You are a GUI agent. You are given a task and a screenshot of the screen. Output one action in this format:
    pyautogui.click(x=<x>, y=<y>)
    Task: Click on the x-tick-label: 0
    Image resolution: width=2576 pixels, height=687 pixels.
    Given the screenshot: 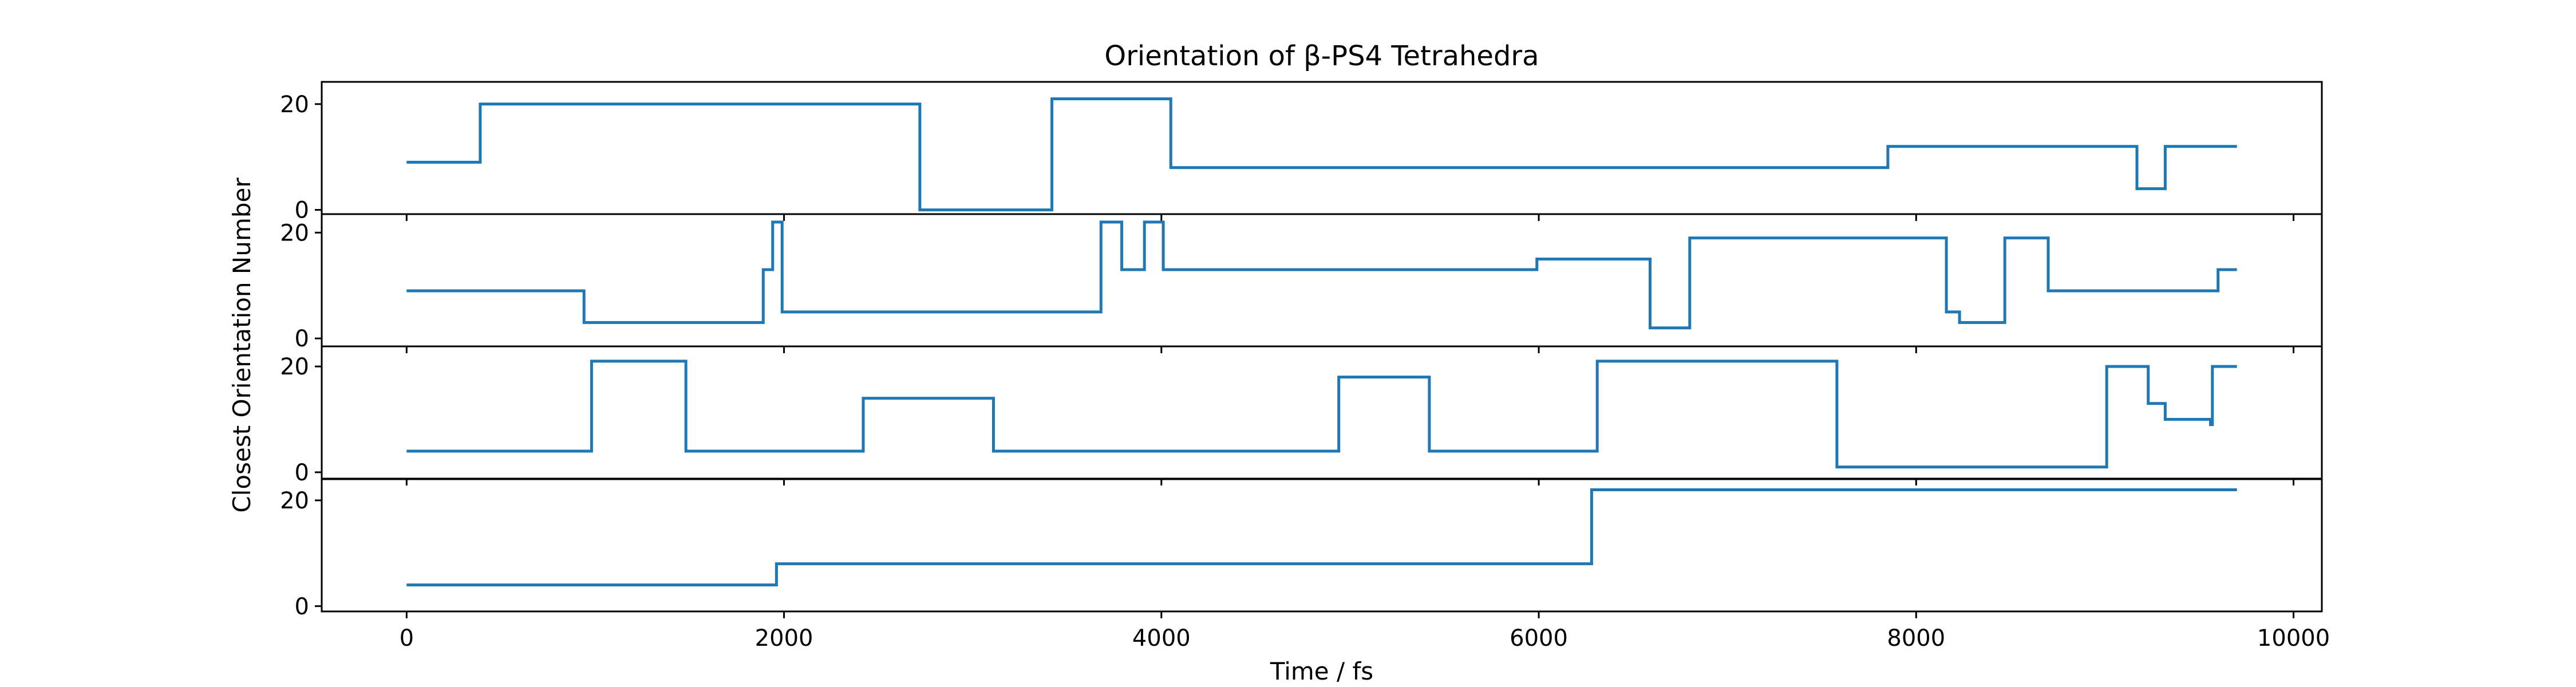 What is the action you would take?
    pyautogui.click(x=407, y=639)
    